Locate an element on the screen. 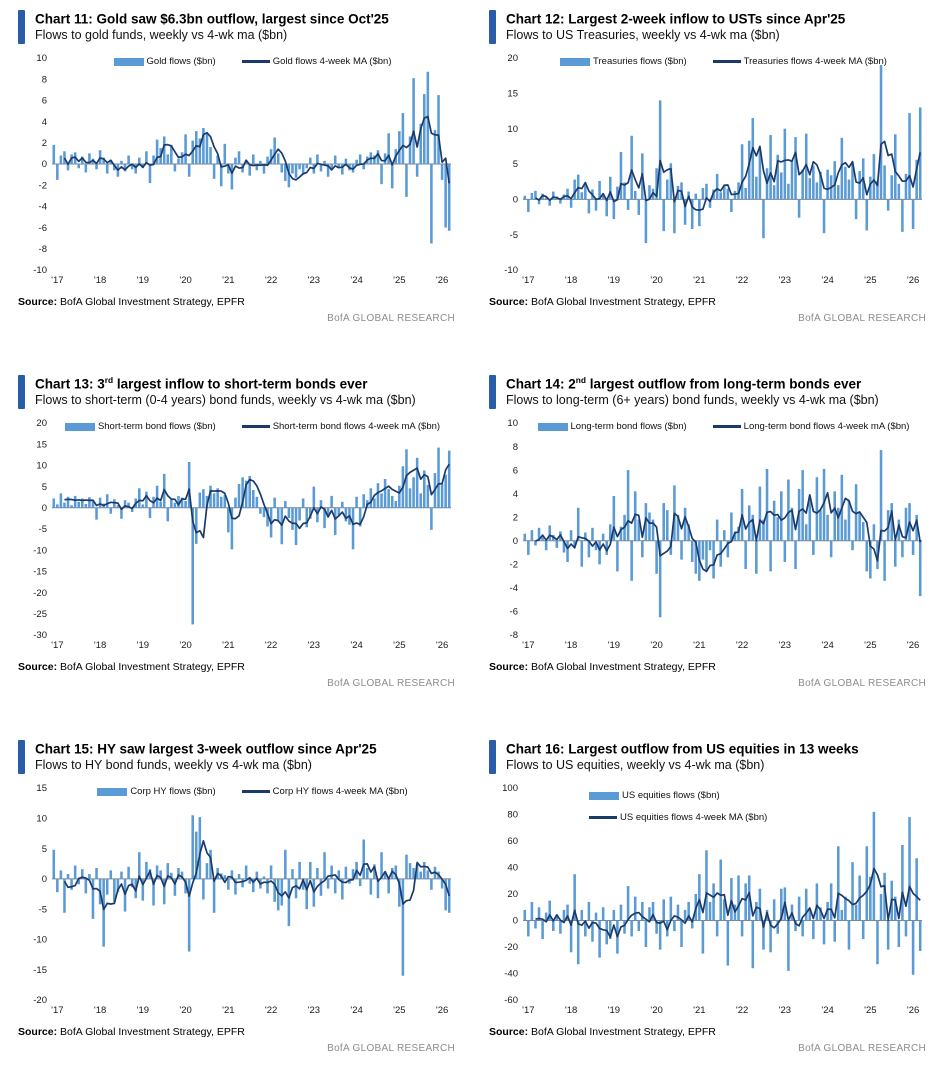 This screenshot has height=1080, width=942. svg-text: '19 is located at coordinates (143, 280).